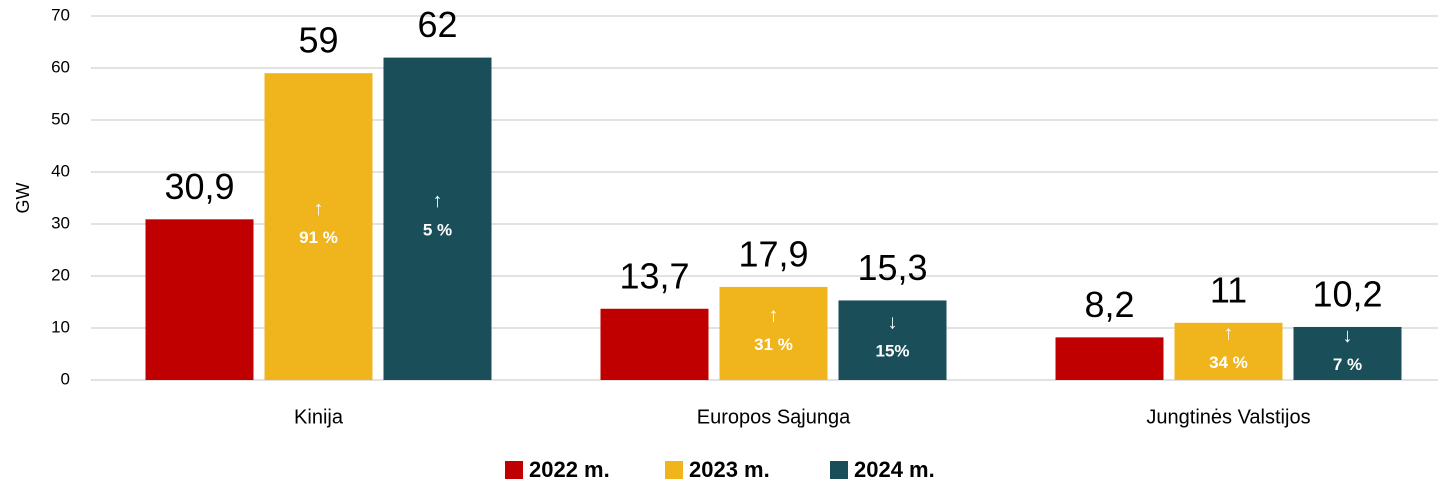 Image resolution: width=1438 pixels, height=493 pixels. What do you see at coordinates (892, 267) in the screenshot?
I see `value-label: 15,3` at bounding box center [892, 267].